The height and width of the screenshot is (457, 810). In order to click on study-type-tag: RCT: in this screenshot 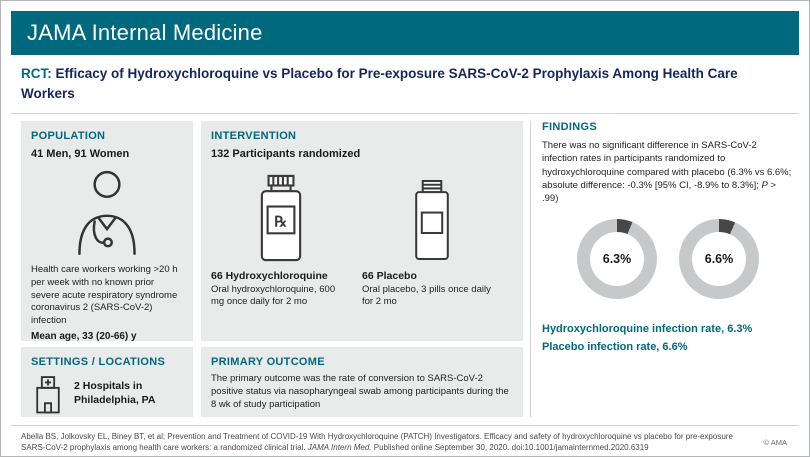, I will do `click(36, 73)`.